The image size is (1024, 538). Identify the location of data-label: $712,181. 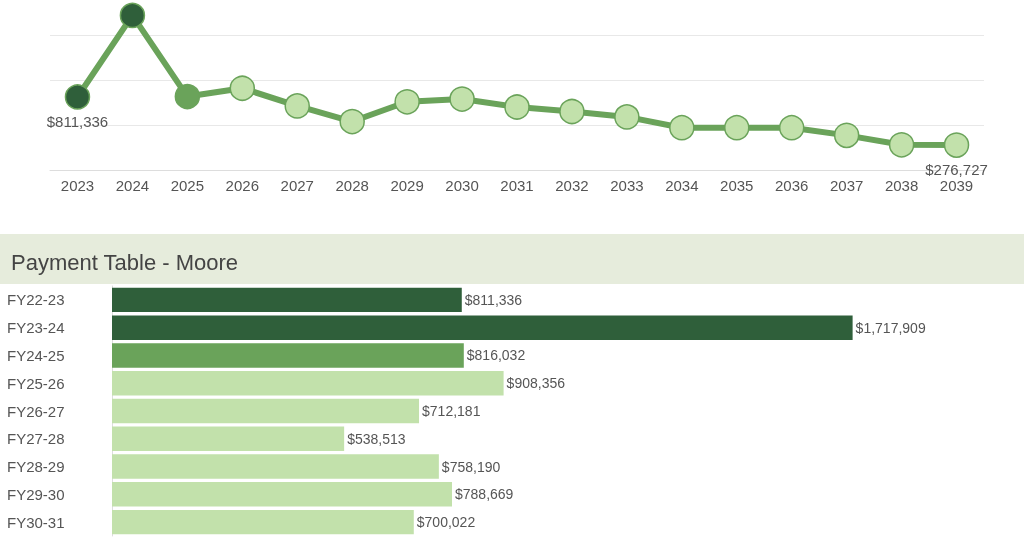
(451, 411).